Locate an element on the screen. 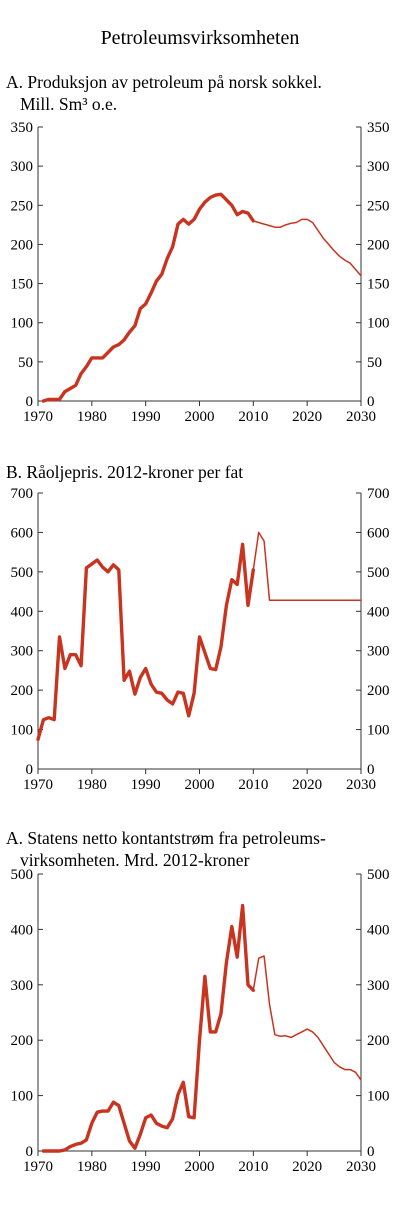 The width and height of the screenshot is (400, 1224). chart-1-xtick-label: 1980 is located at coordinates (92, 417).